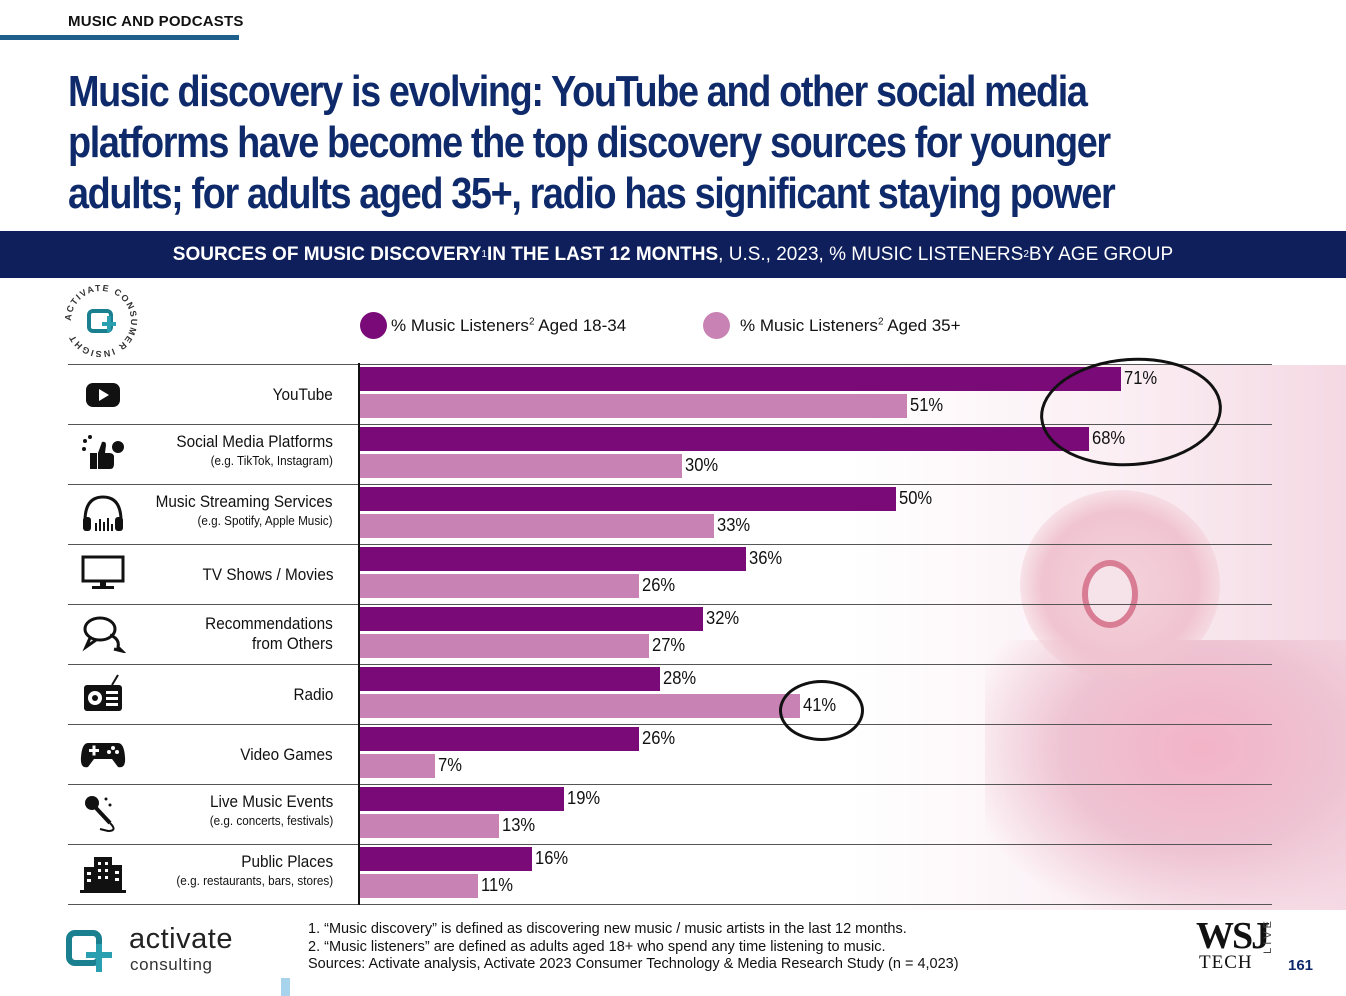  Describe the element at coordinates (926, 405) in the screenshot. I see `data-label: 51%` at that location.